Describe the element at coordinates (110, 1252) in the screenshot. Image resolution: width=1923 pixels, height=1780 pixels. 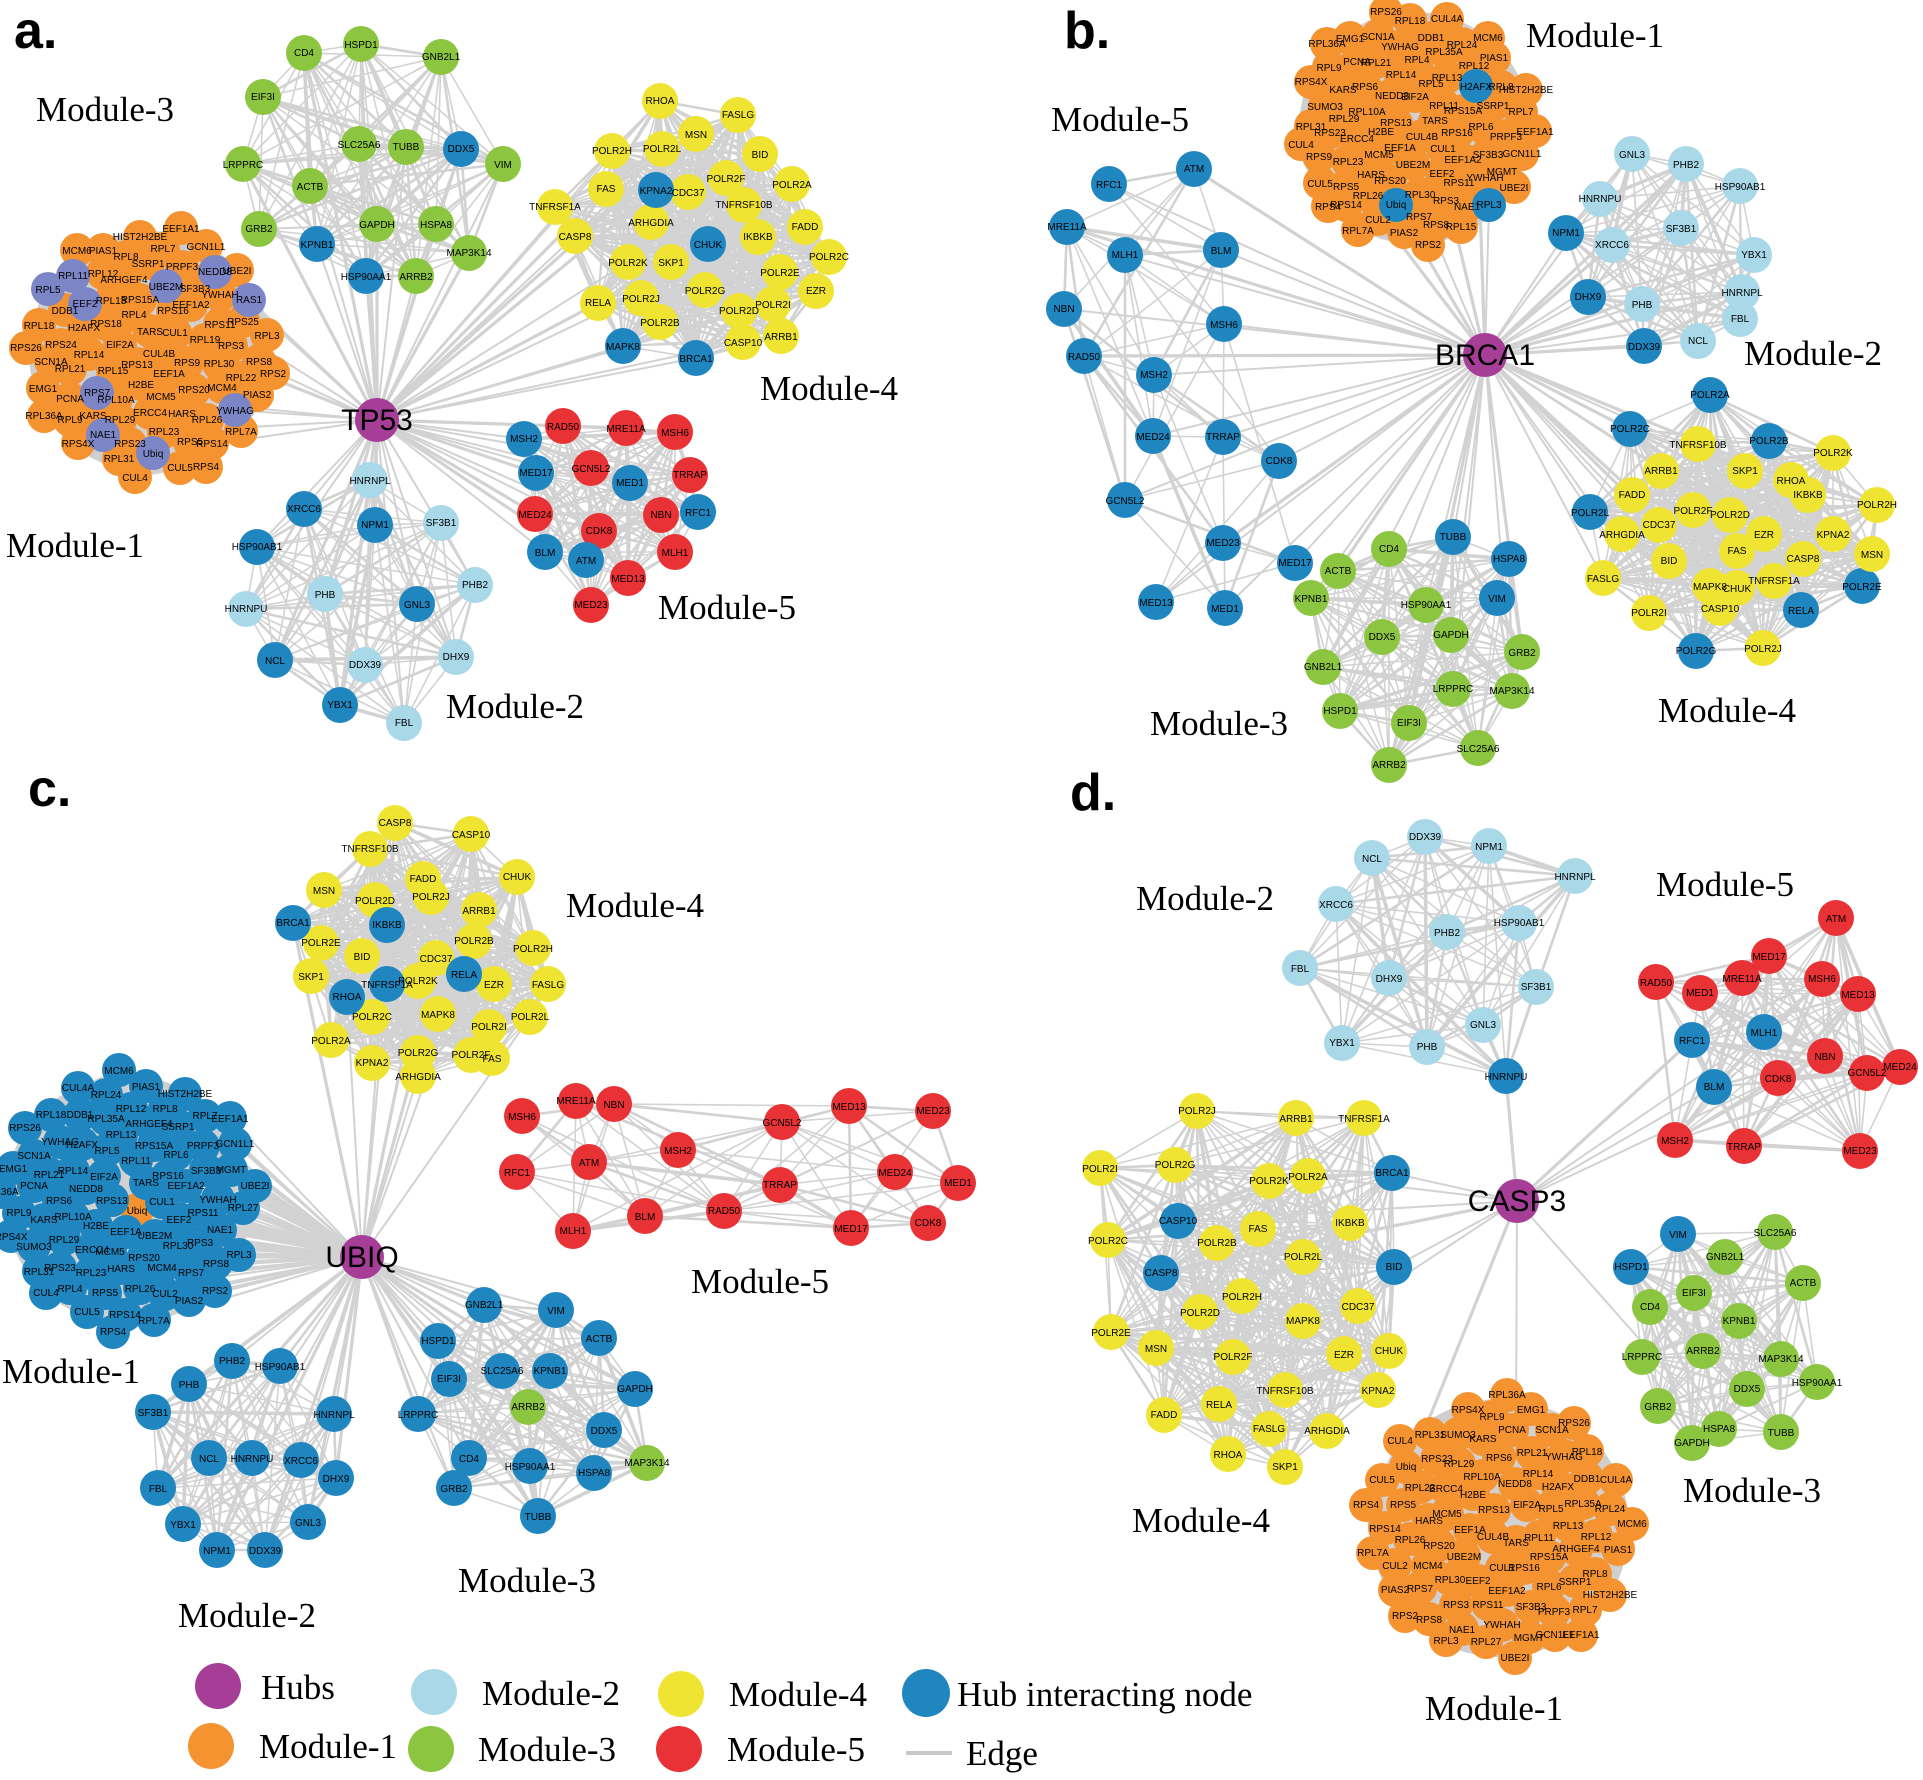
I see `svg-text: MCM5` at that location.